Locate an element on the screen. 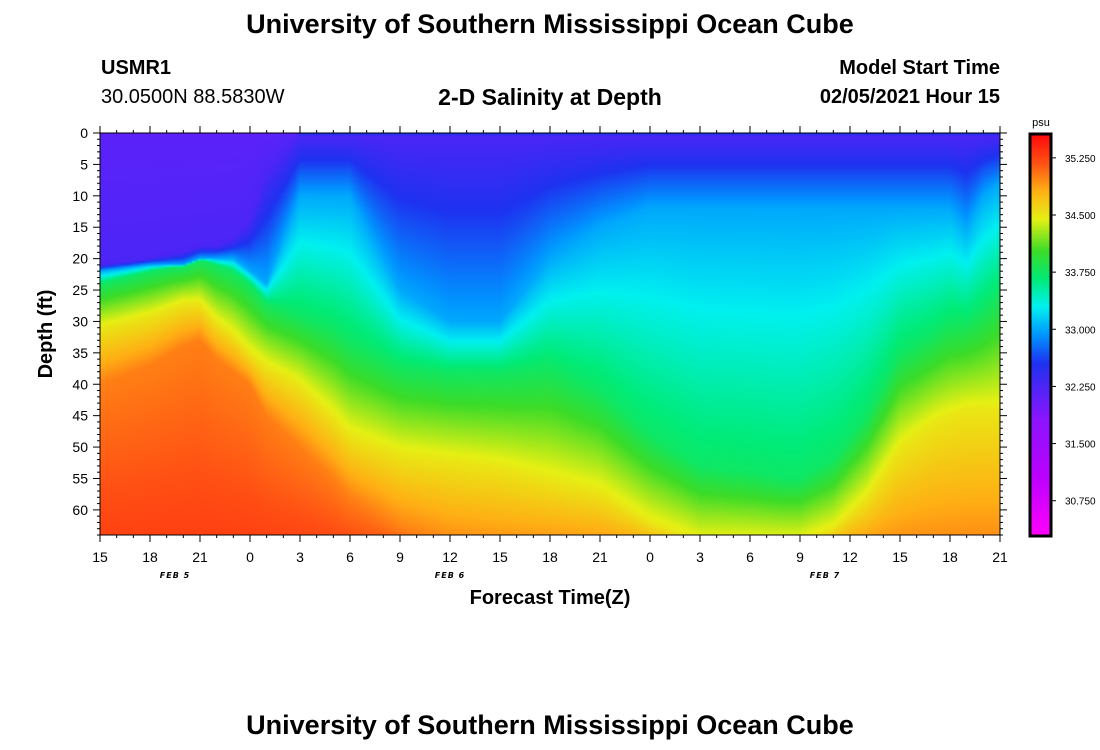 This screenshot has width=1100, height=750. y-tick-label: 35 is located at coordinates (80, 353).